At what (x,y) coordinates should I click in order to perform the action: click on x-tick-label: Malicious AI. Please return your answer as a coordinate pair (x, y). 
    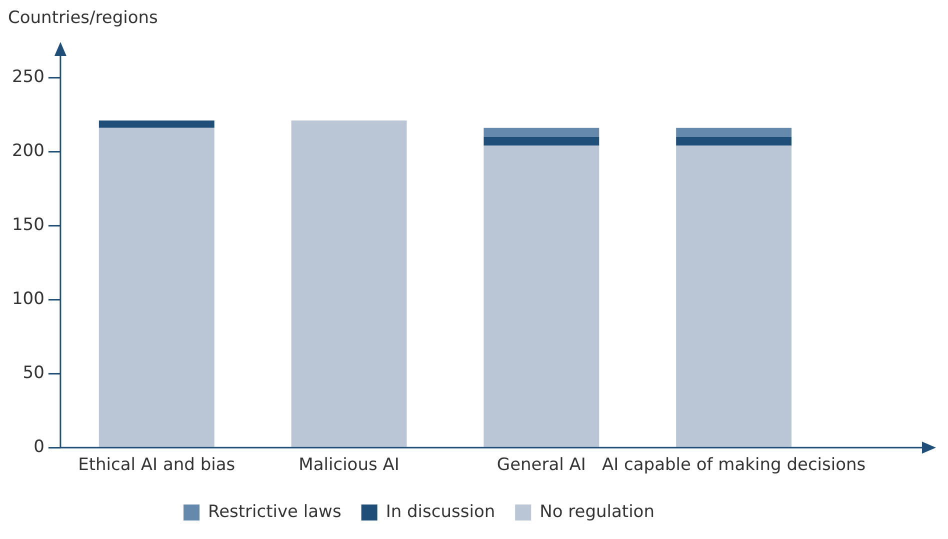
    Looking at the image, I should click on (349, 465).